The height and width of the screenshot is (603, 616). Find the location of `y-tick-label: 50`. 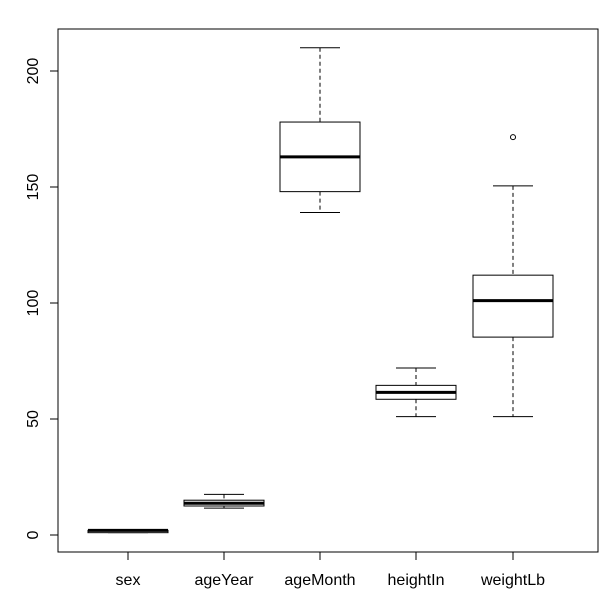

y-tick-label: 50 is located at coordinates (33, 419).